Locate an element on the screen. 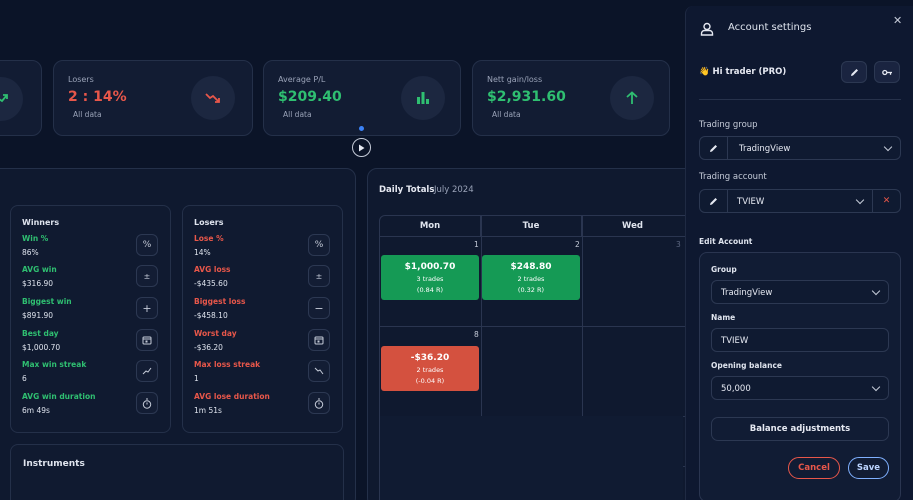  stat-sub: All data is located at coordinates (297, 114).